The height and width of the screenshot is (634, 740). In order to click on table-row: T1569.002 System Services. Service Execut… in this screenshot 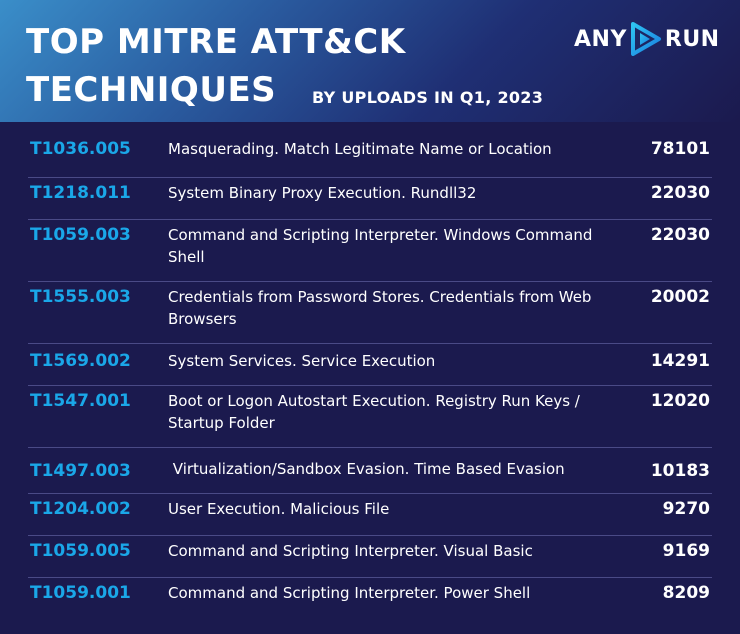, I will do `click(370, 365)`.